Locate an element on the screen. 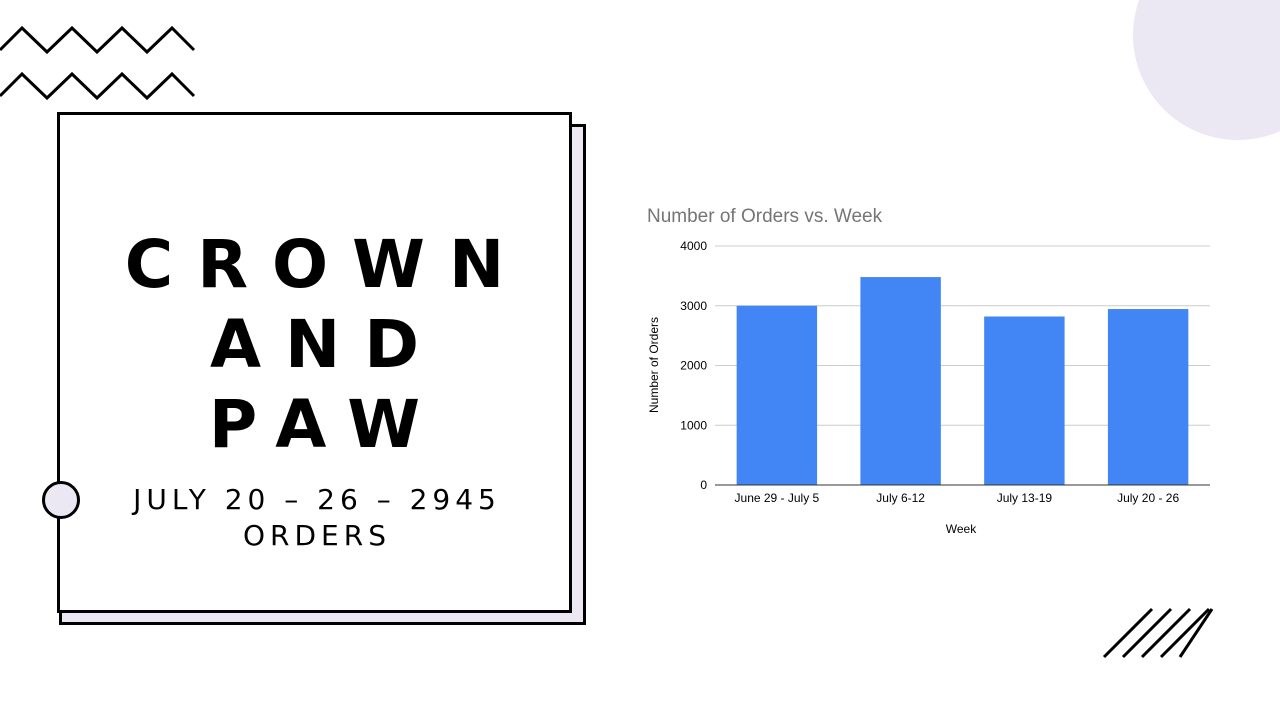 The width and height of the screenshot is (1280, 720). brand-line-2: AND is located at coordinates (326, 344).